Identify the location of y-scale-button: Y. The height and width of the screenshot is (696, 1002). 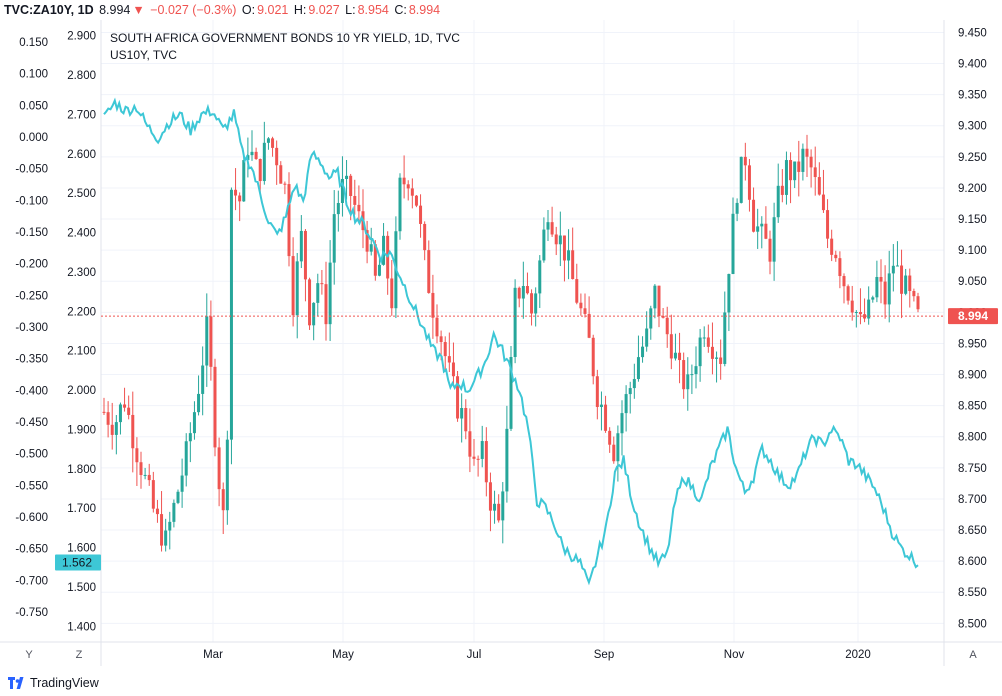
(29, 654).